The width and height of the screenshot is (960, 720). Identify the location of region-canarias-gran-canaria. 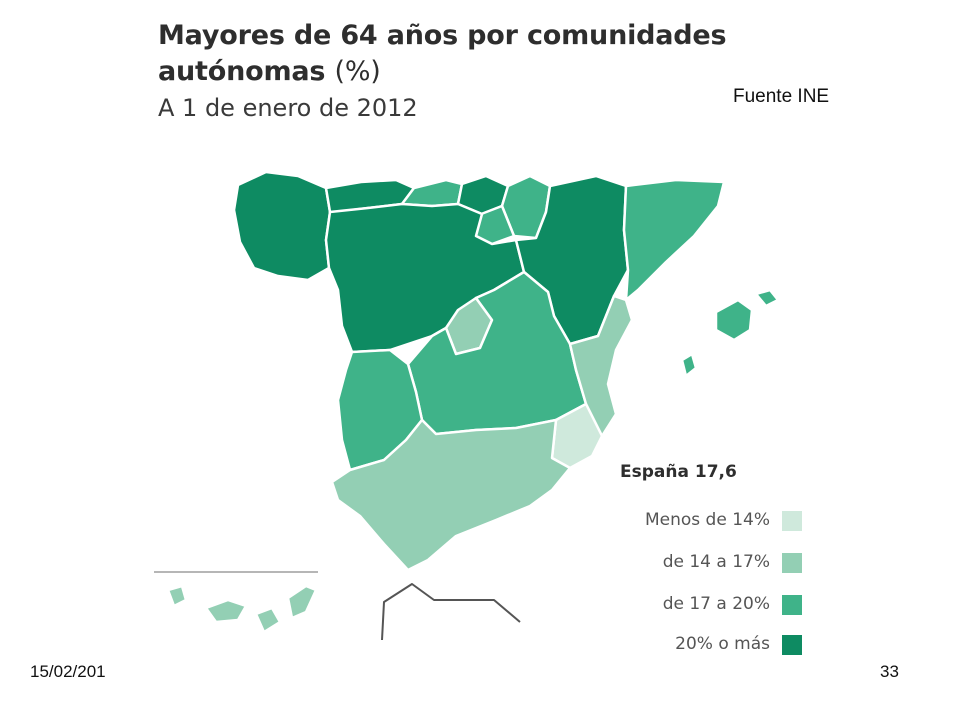
(268, 620).